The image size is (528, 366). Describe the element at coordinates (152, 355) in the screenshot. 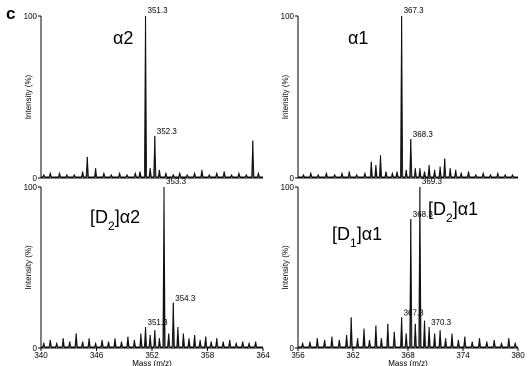

I see `x-tick-label: 352` at that location.